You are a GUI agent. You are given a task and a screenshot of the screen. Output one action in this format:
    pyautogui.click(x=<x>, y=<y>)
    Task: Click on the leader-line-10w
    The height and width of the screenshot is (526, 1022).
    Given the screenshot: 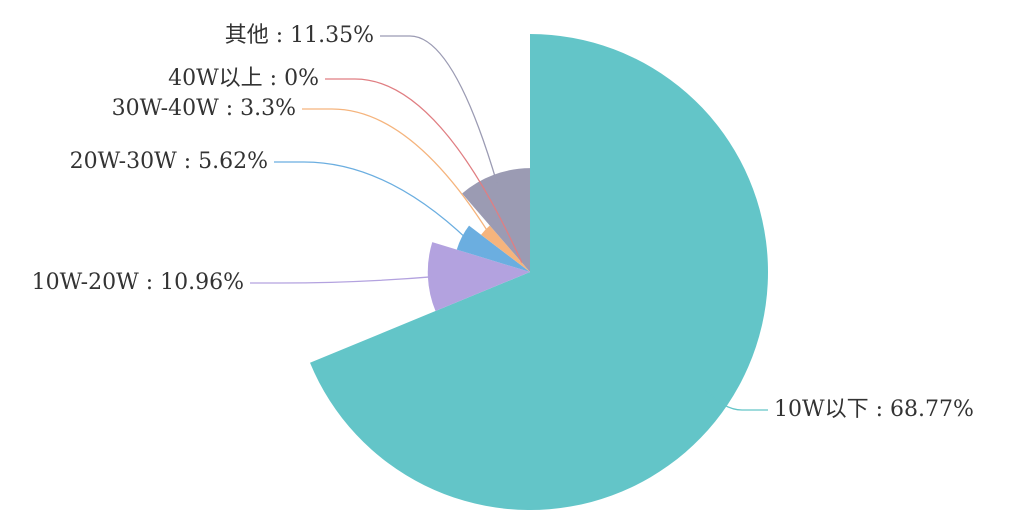 What is the action you would take?
    pyautogui.click(x=736, y=400)
    